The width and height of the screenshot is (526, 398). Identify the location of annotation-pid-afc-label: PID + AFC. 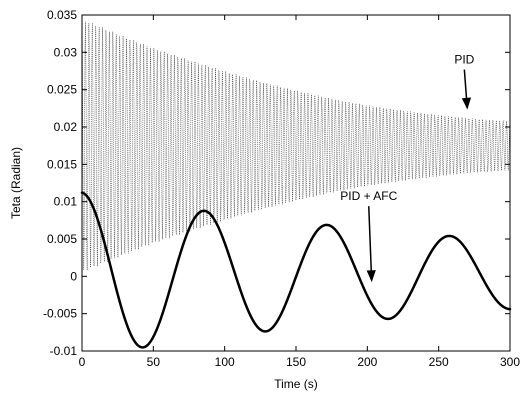
(368, 196).